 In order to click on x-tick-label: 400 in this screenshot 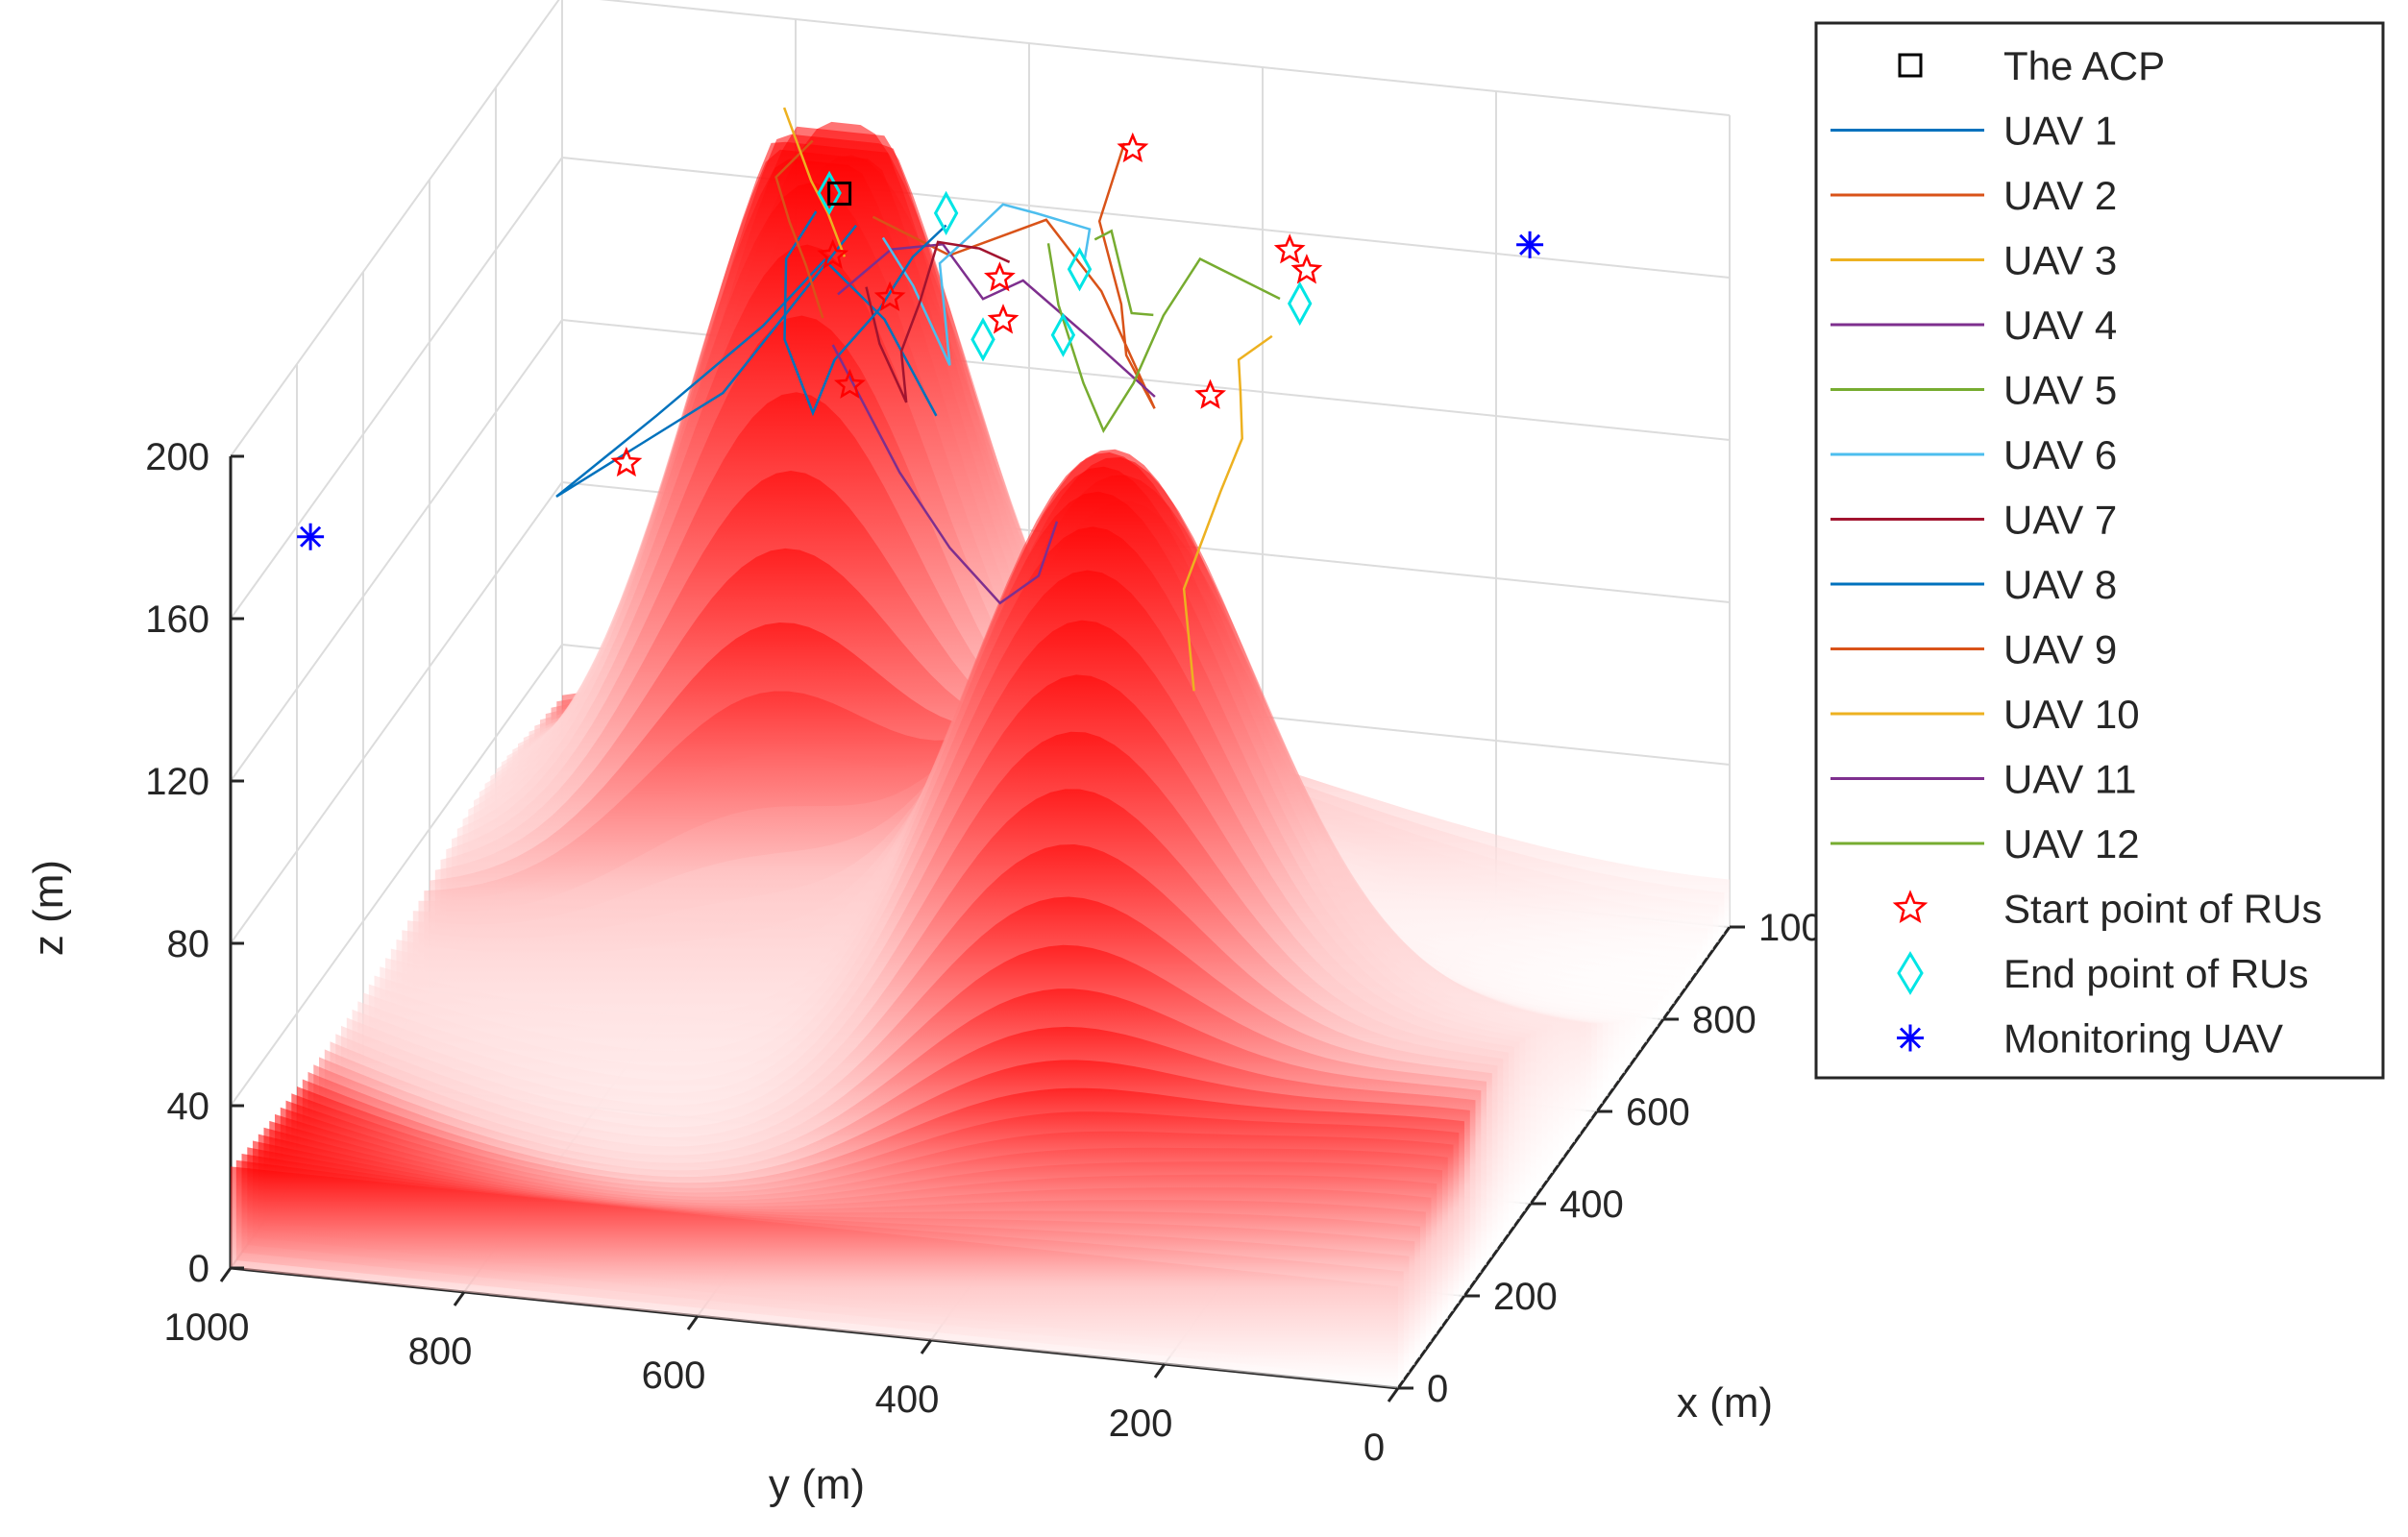, I will do `click(1592, 1204)`.